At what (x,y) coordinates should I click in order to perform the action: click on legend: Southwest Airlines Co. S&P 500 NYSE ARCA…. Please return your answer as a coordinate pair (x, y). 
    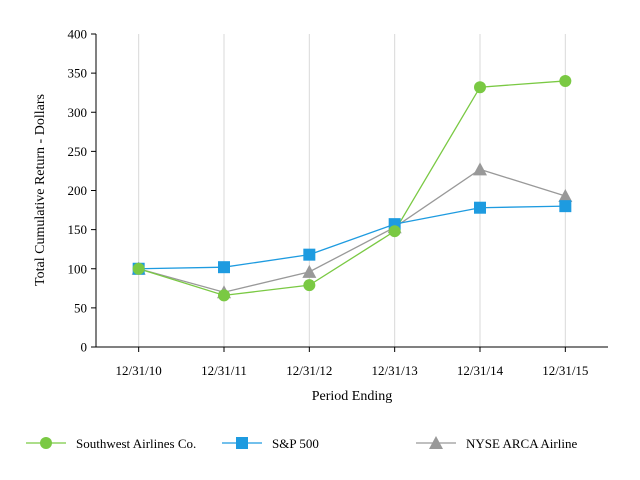
    Looking at the image, I should click on (301, 443).